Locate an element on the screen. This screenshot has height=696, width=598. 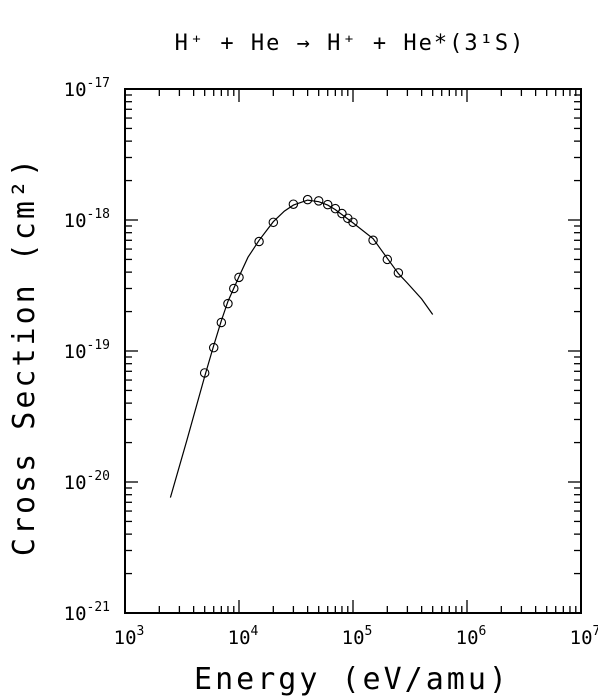
x-tick-label: 10⁶ is located at coordinates (471, 636).